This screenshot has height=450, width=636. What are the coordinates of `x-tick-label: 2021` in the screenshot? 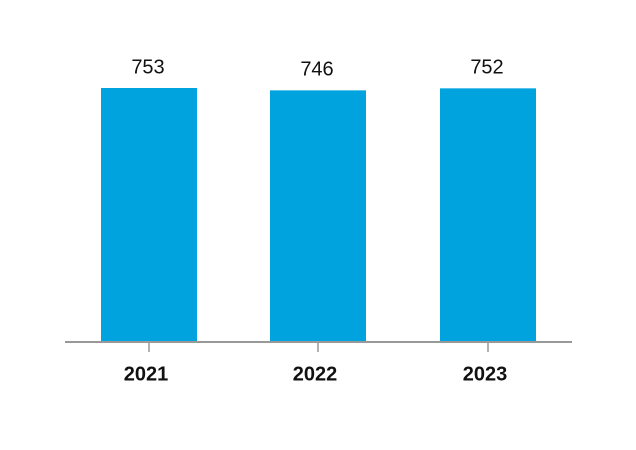 It's located at (146, 374).